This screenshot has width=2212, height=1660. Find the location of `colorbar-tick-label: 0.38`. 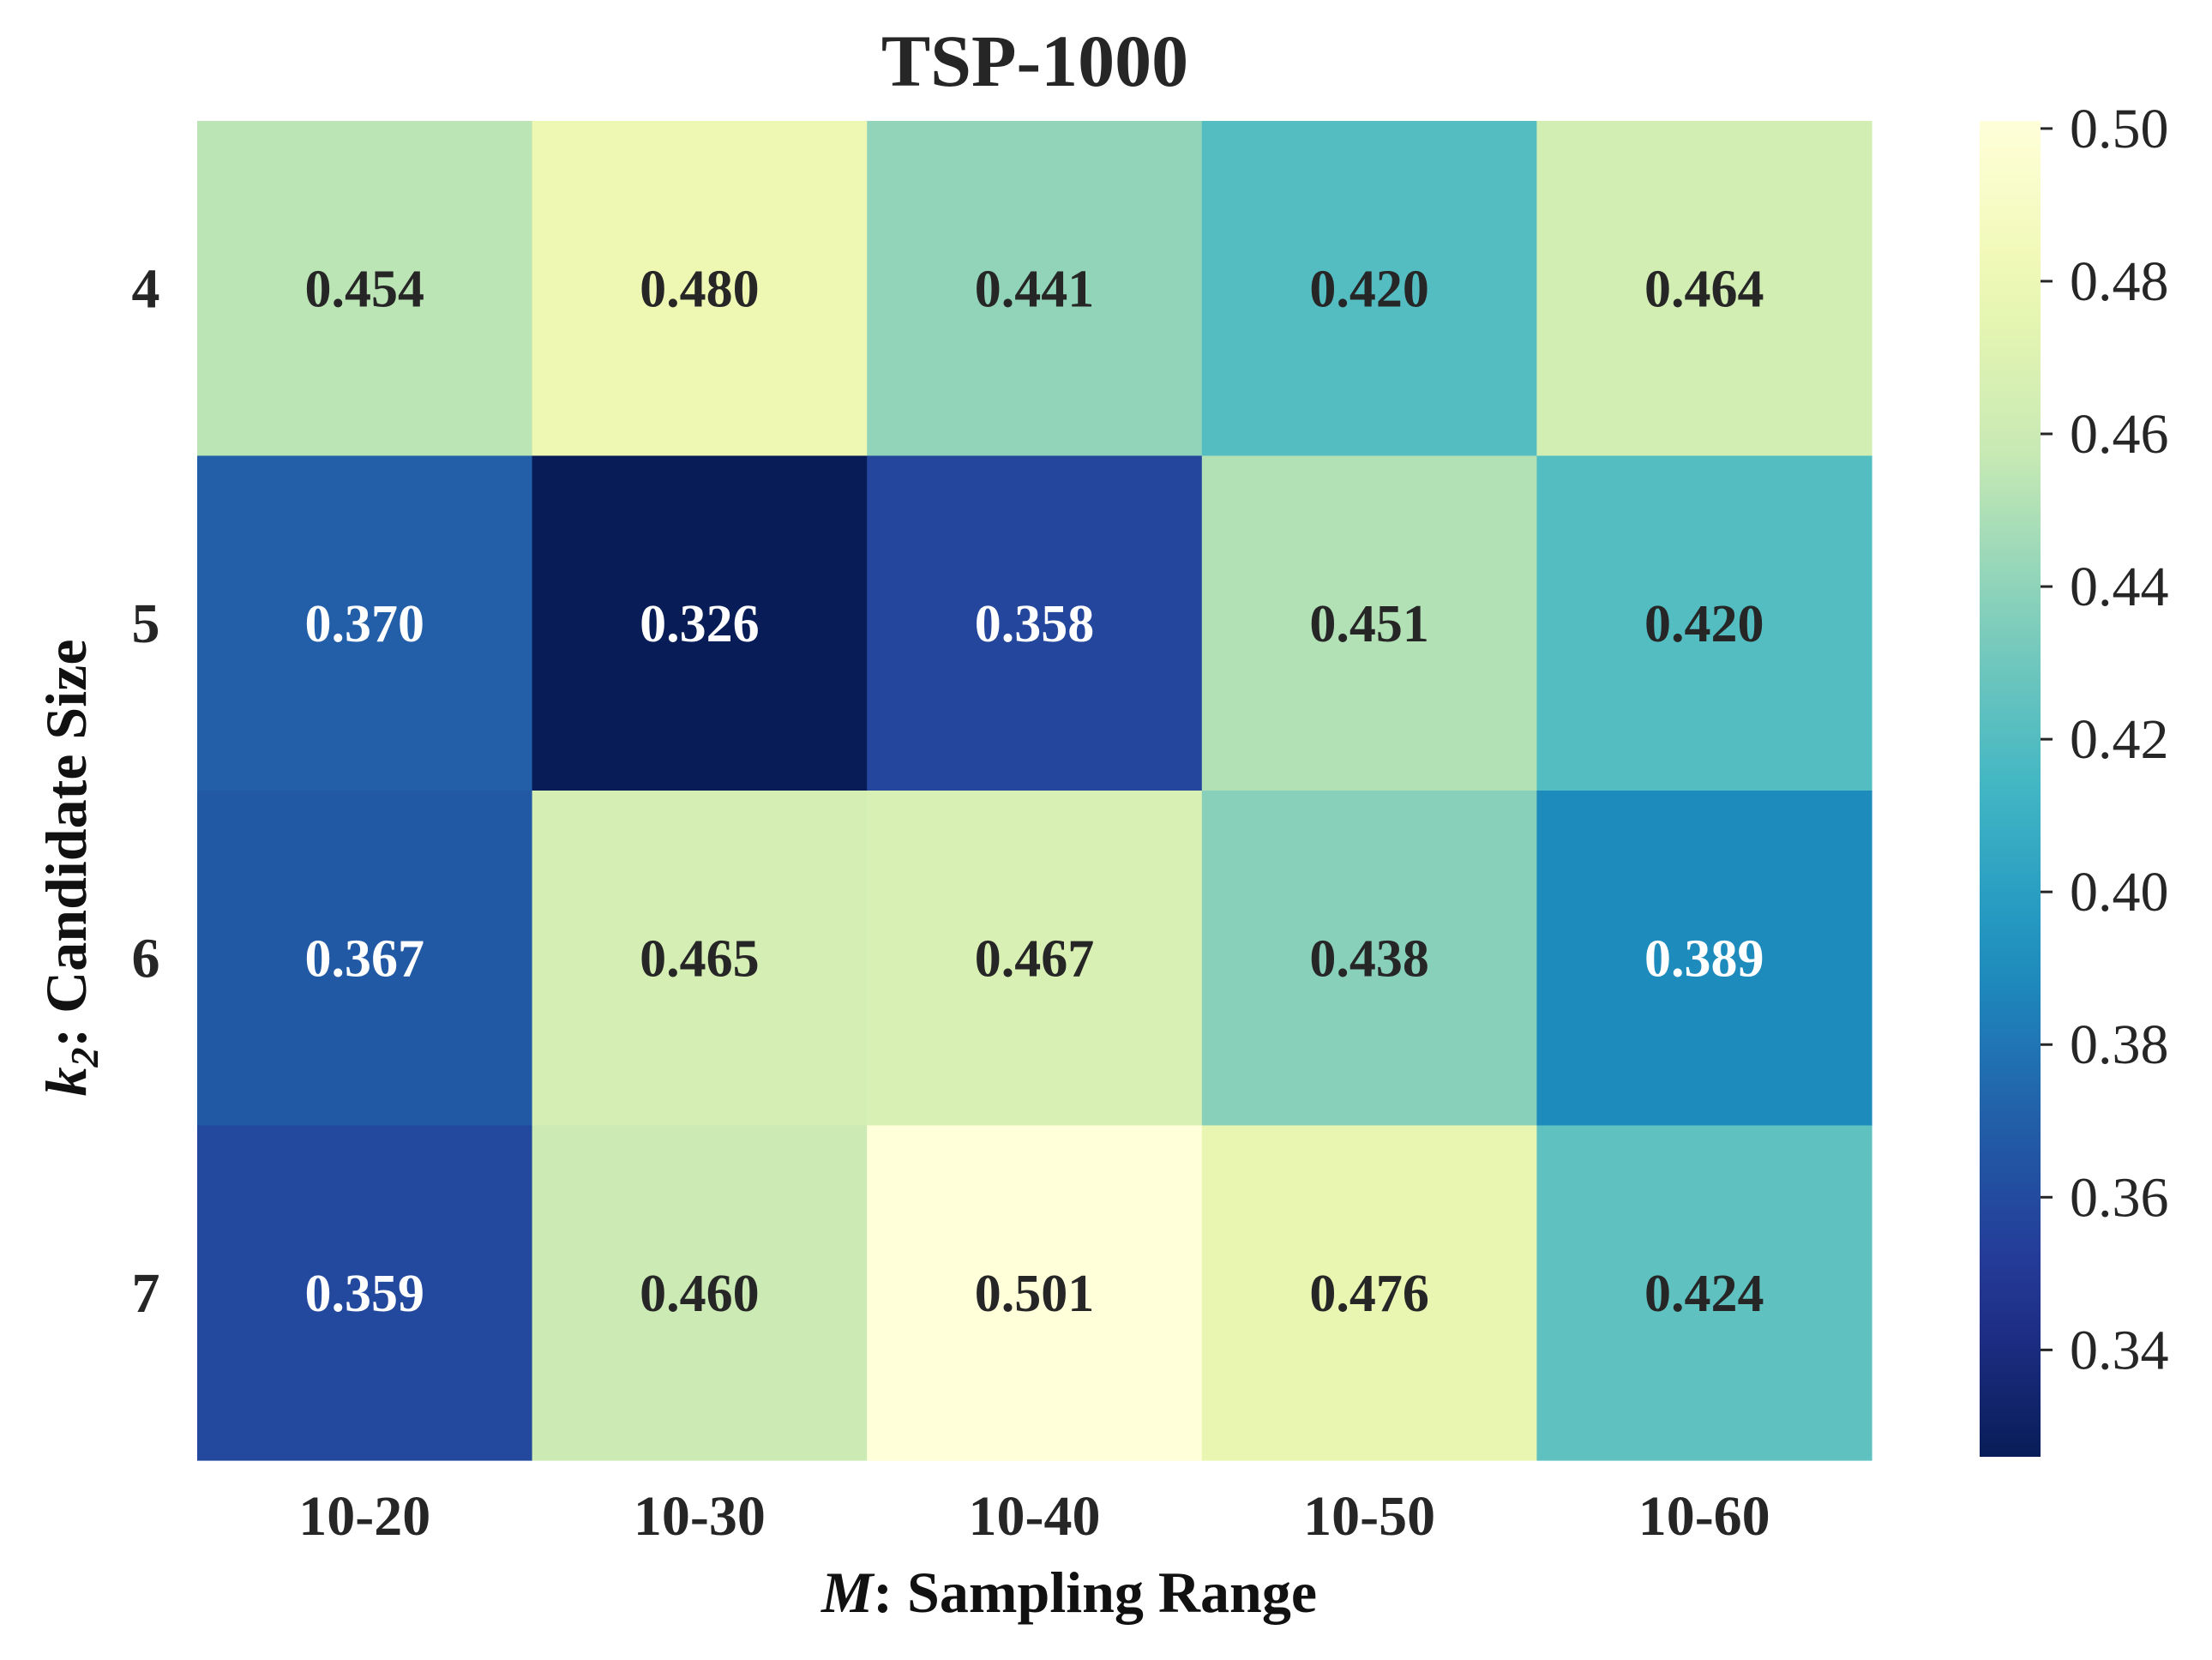

colorbar-tick-label: 0.38 is located at coordinates (2119, 1044).